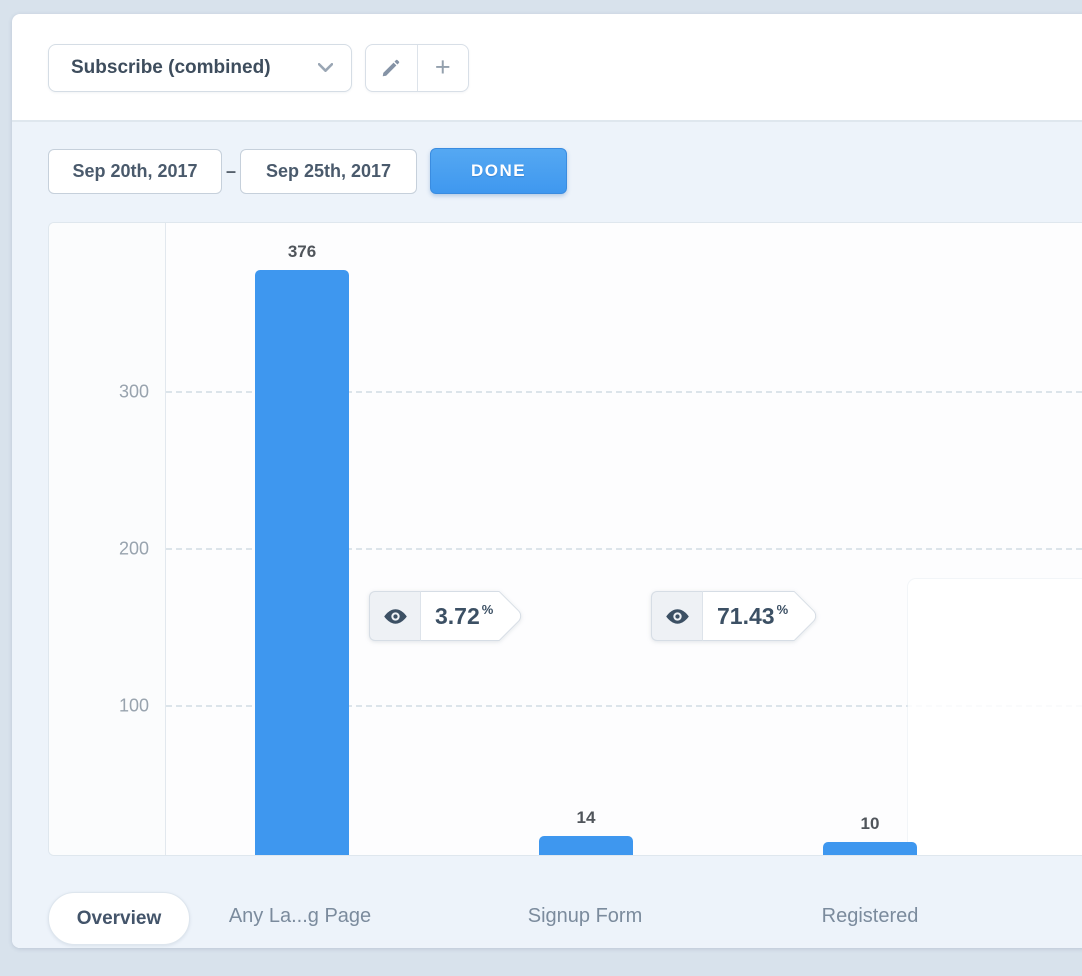 The height and width of the screenshot is (976, 1082). I want to click on pencil-icon, so click(391, 68).